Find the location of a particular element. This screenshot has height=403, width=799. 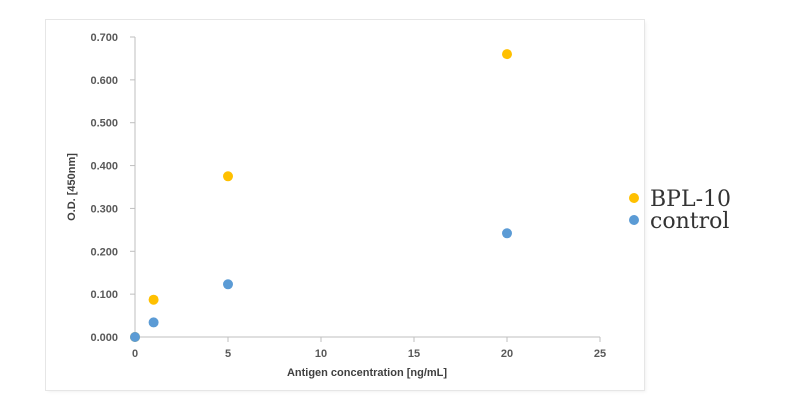

y-tick-label: 0.300 is located at coordinates (104, 209).